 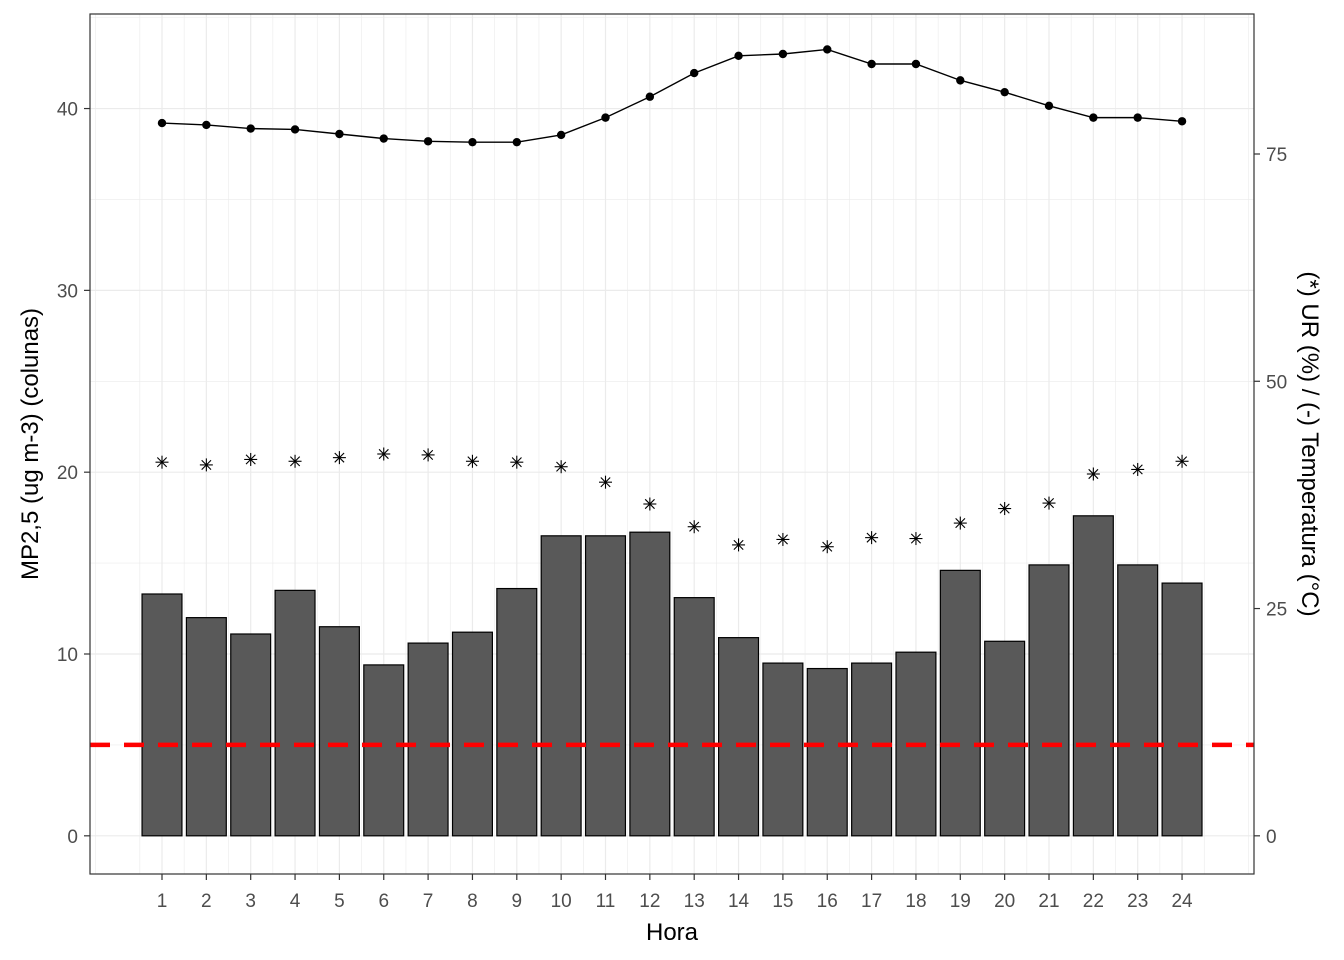 What do you see at coordinates (67, 291) in the screenshot?
I see `y-left-tick-label: 30` at bounding box center [67, 291].